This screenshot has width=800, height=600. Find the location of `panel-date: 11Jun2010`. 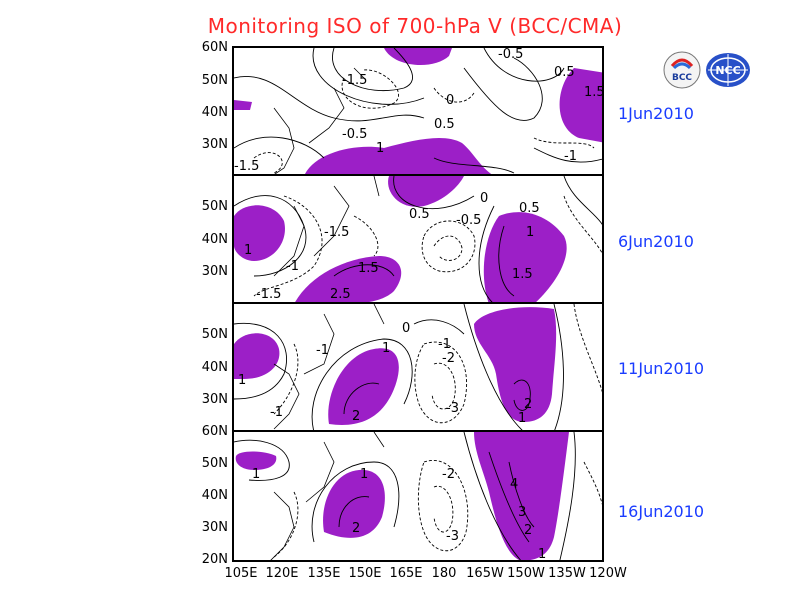

panel-date: 11Jun2010 is located at coordinates (661, 368).